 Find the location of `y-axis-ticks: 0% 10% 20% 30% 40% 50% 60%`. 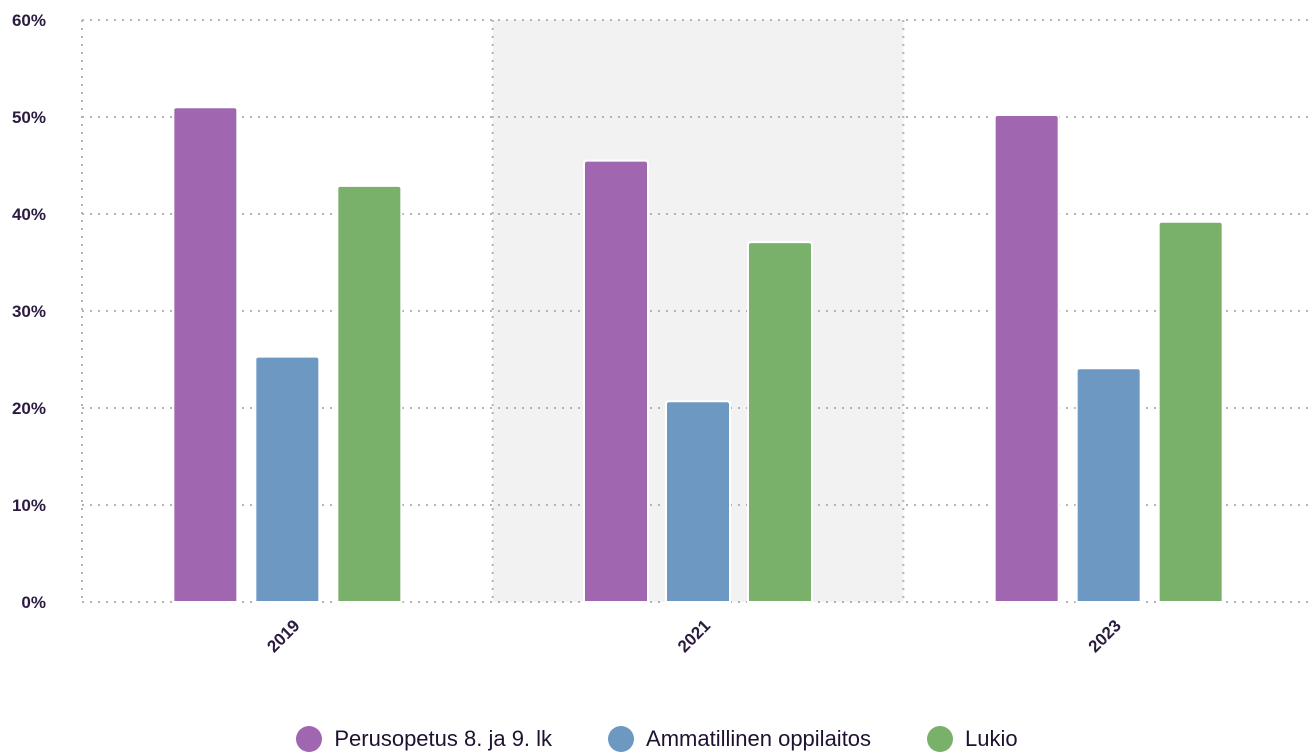

y-axis-ticks: 0% 10% 20% 30% 40% 50% 60% is located at coordinates (29, 311).